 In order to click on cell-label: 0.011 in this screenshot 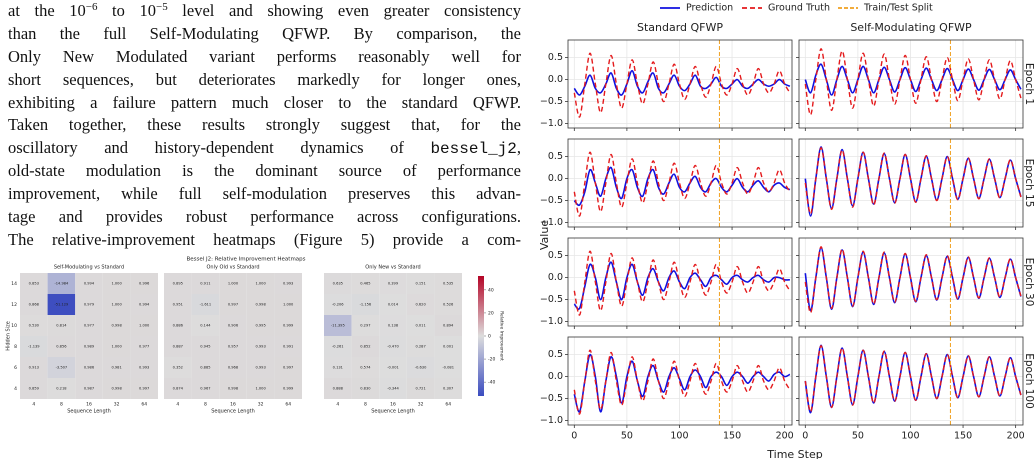, I will do `click(420, 326)`.